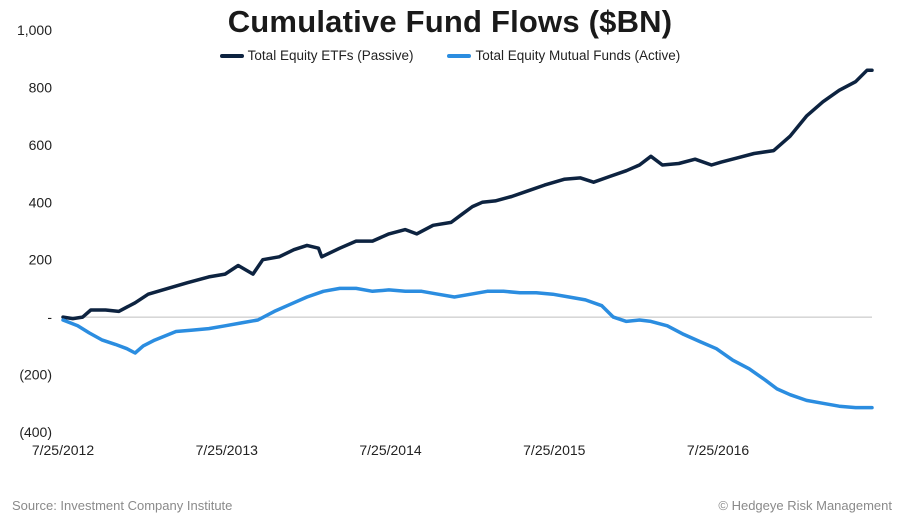 This screenshot has width=900, height=523. Describe the element at coordinates (459, 55) in the screenshot. I see `legend-swatch-active` at that location.